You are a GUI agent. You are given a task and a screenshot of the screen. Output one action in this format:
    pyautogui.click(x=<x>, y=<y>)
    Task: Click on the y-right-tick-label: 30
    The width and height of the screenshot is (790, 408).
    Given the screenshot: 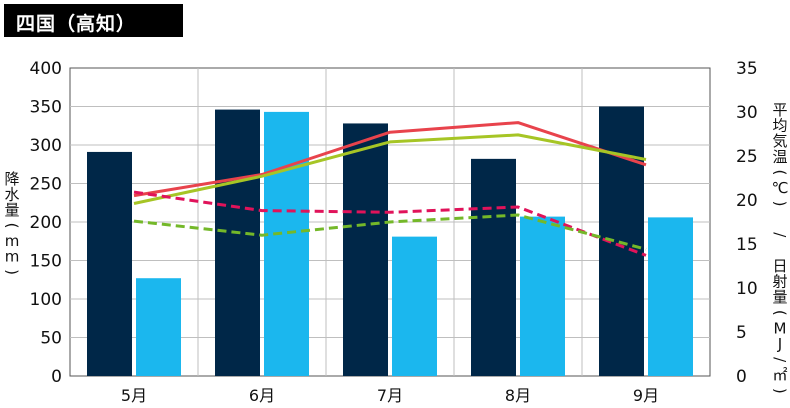 What is the action you would take?
    pyautogui.click(x=747, y=113)
    